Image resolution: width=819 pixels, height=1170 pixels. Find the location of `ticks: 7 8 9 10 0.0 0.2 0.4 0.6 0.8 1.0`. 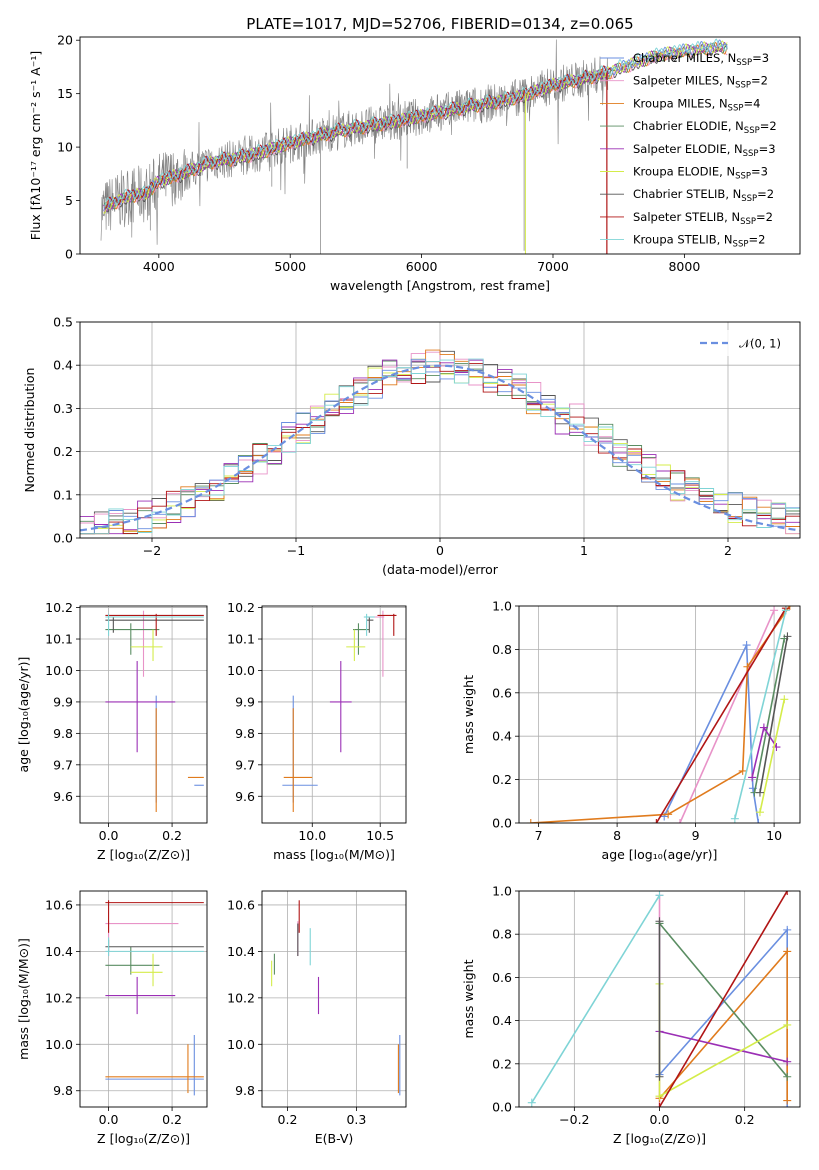

ticks: 7 8 9 10 0.0 0.2 0.4 0.6 0.8 1.0 is located at coordinates (637, 721).